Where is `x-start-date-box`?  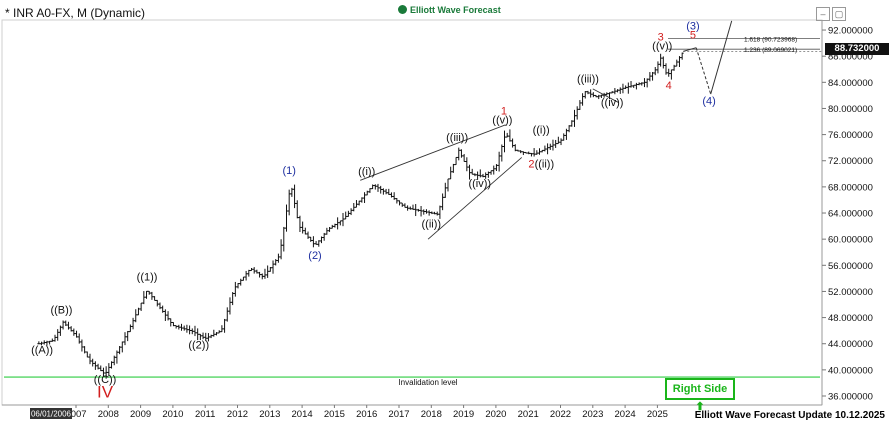 x-start-date-box is located at coordinates (51, 413).